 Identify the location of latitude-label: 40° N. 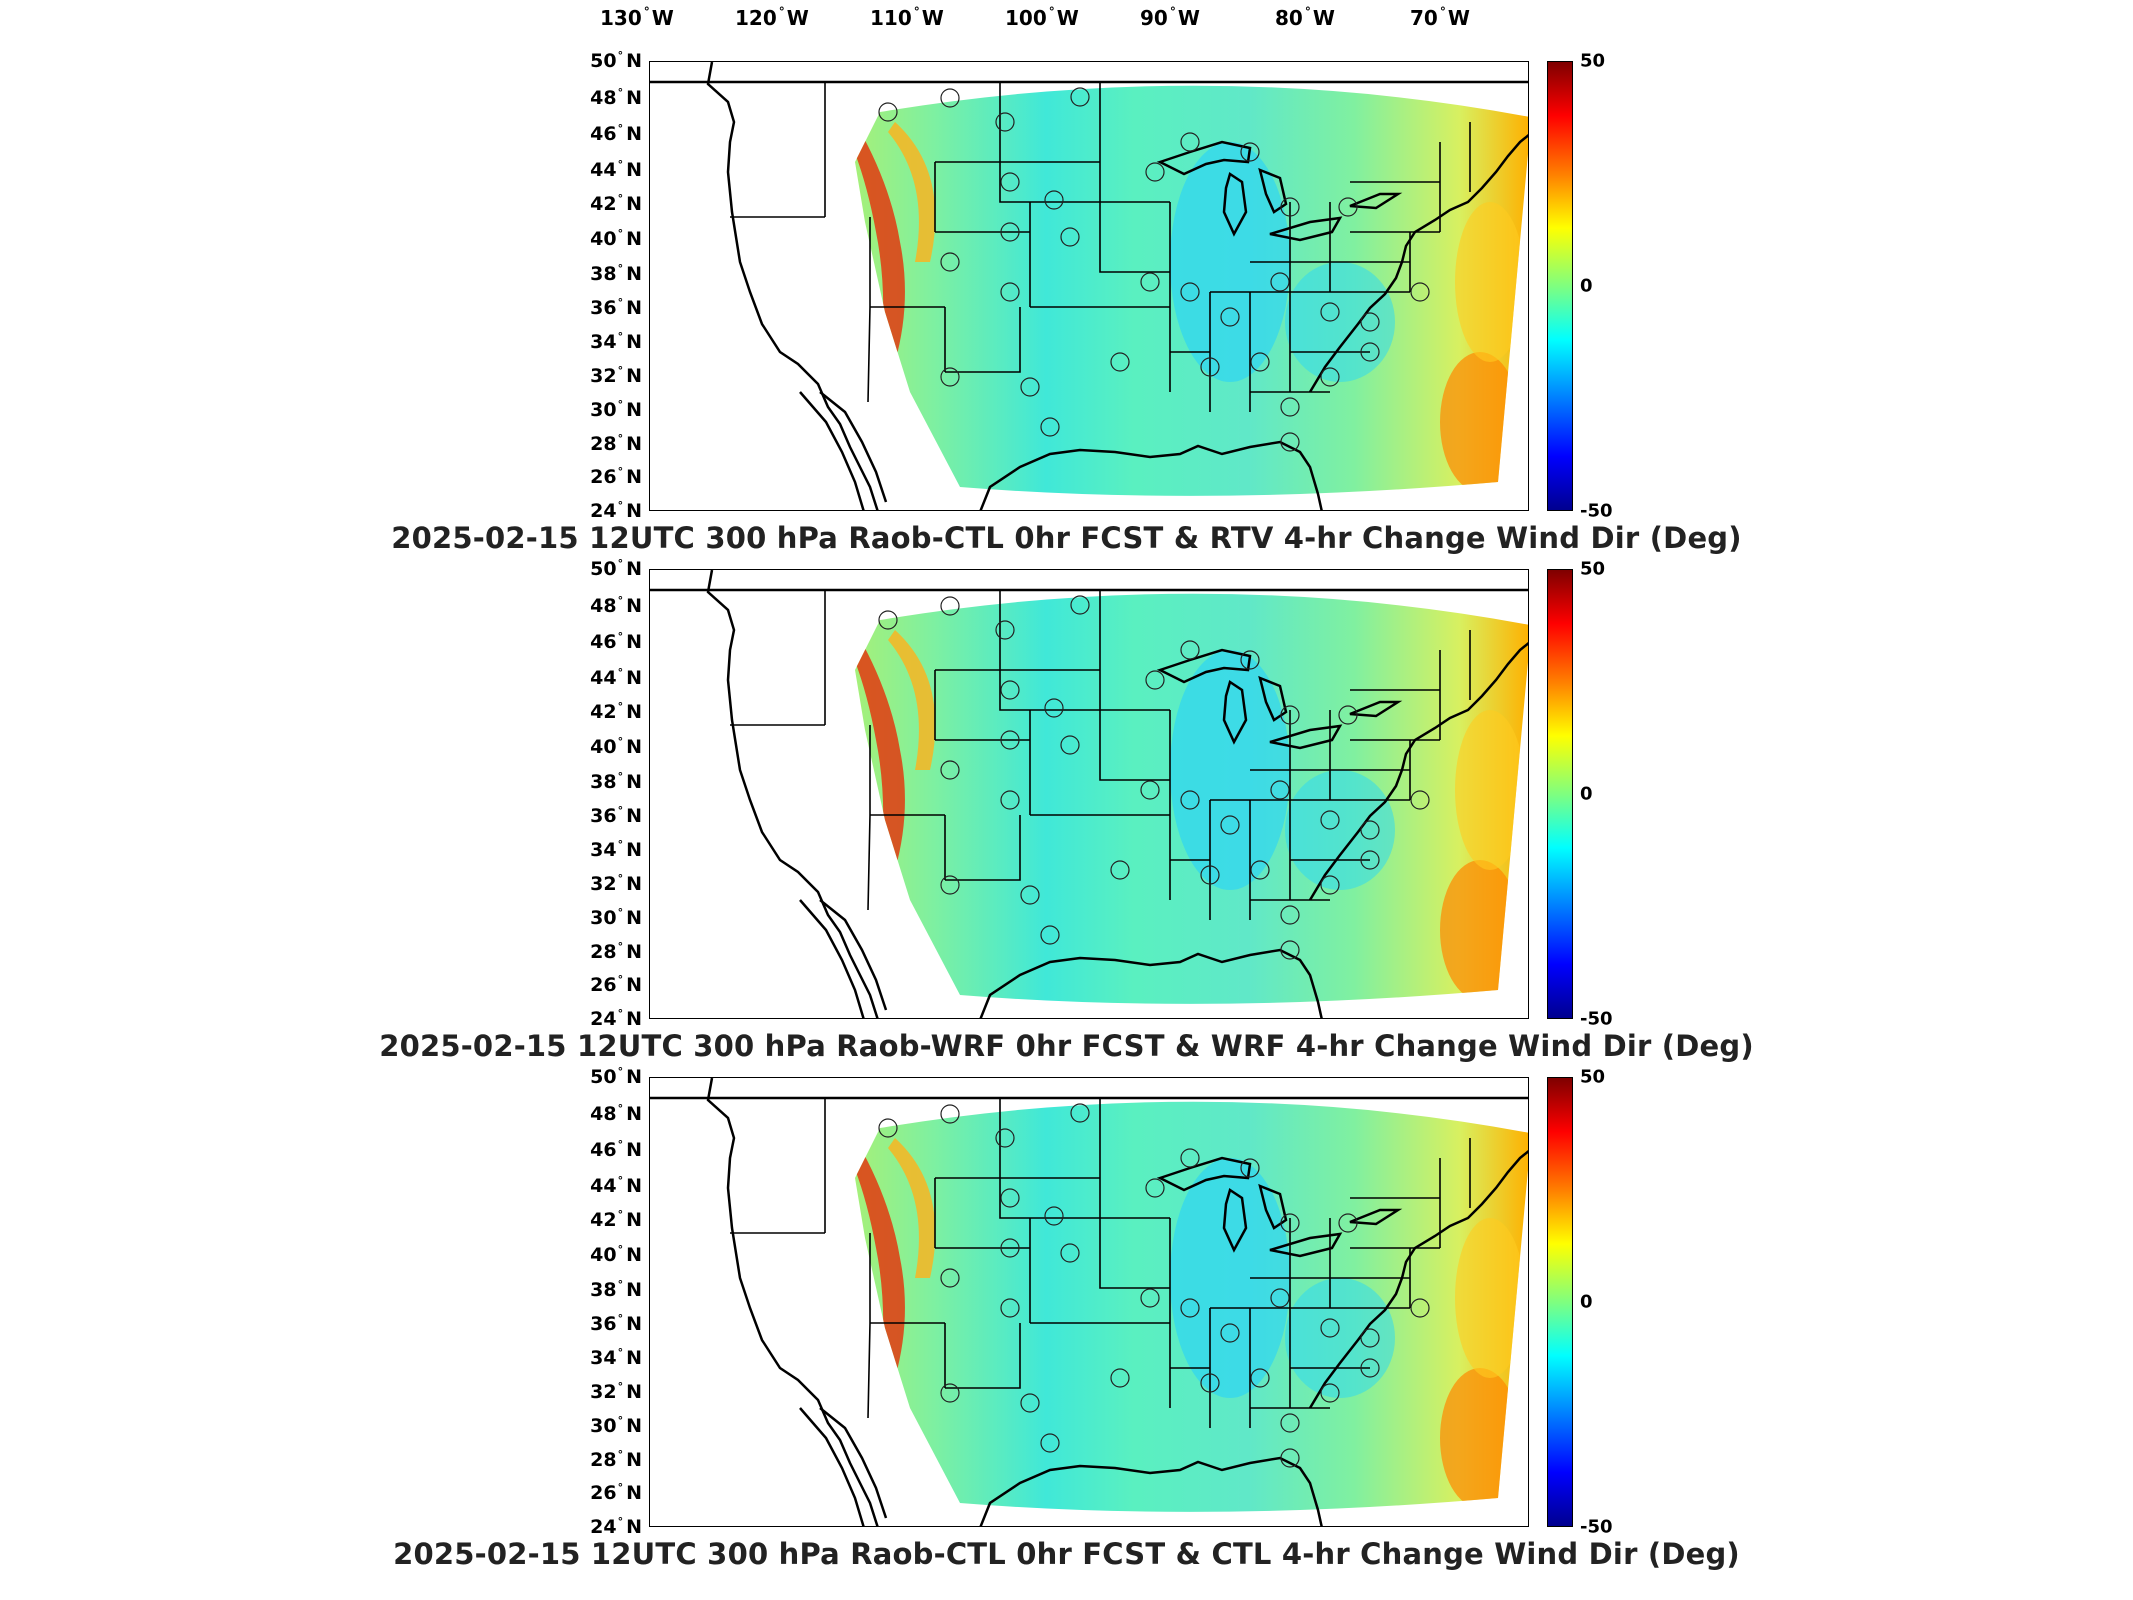
(616, 239).